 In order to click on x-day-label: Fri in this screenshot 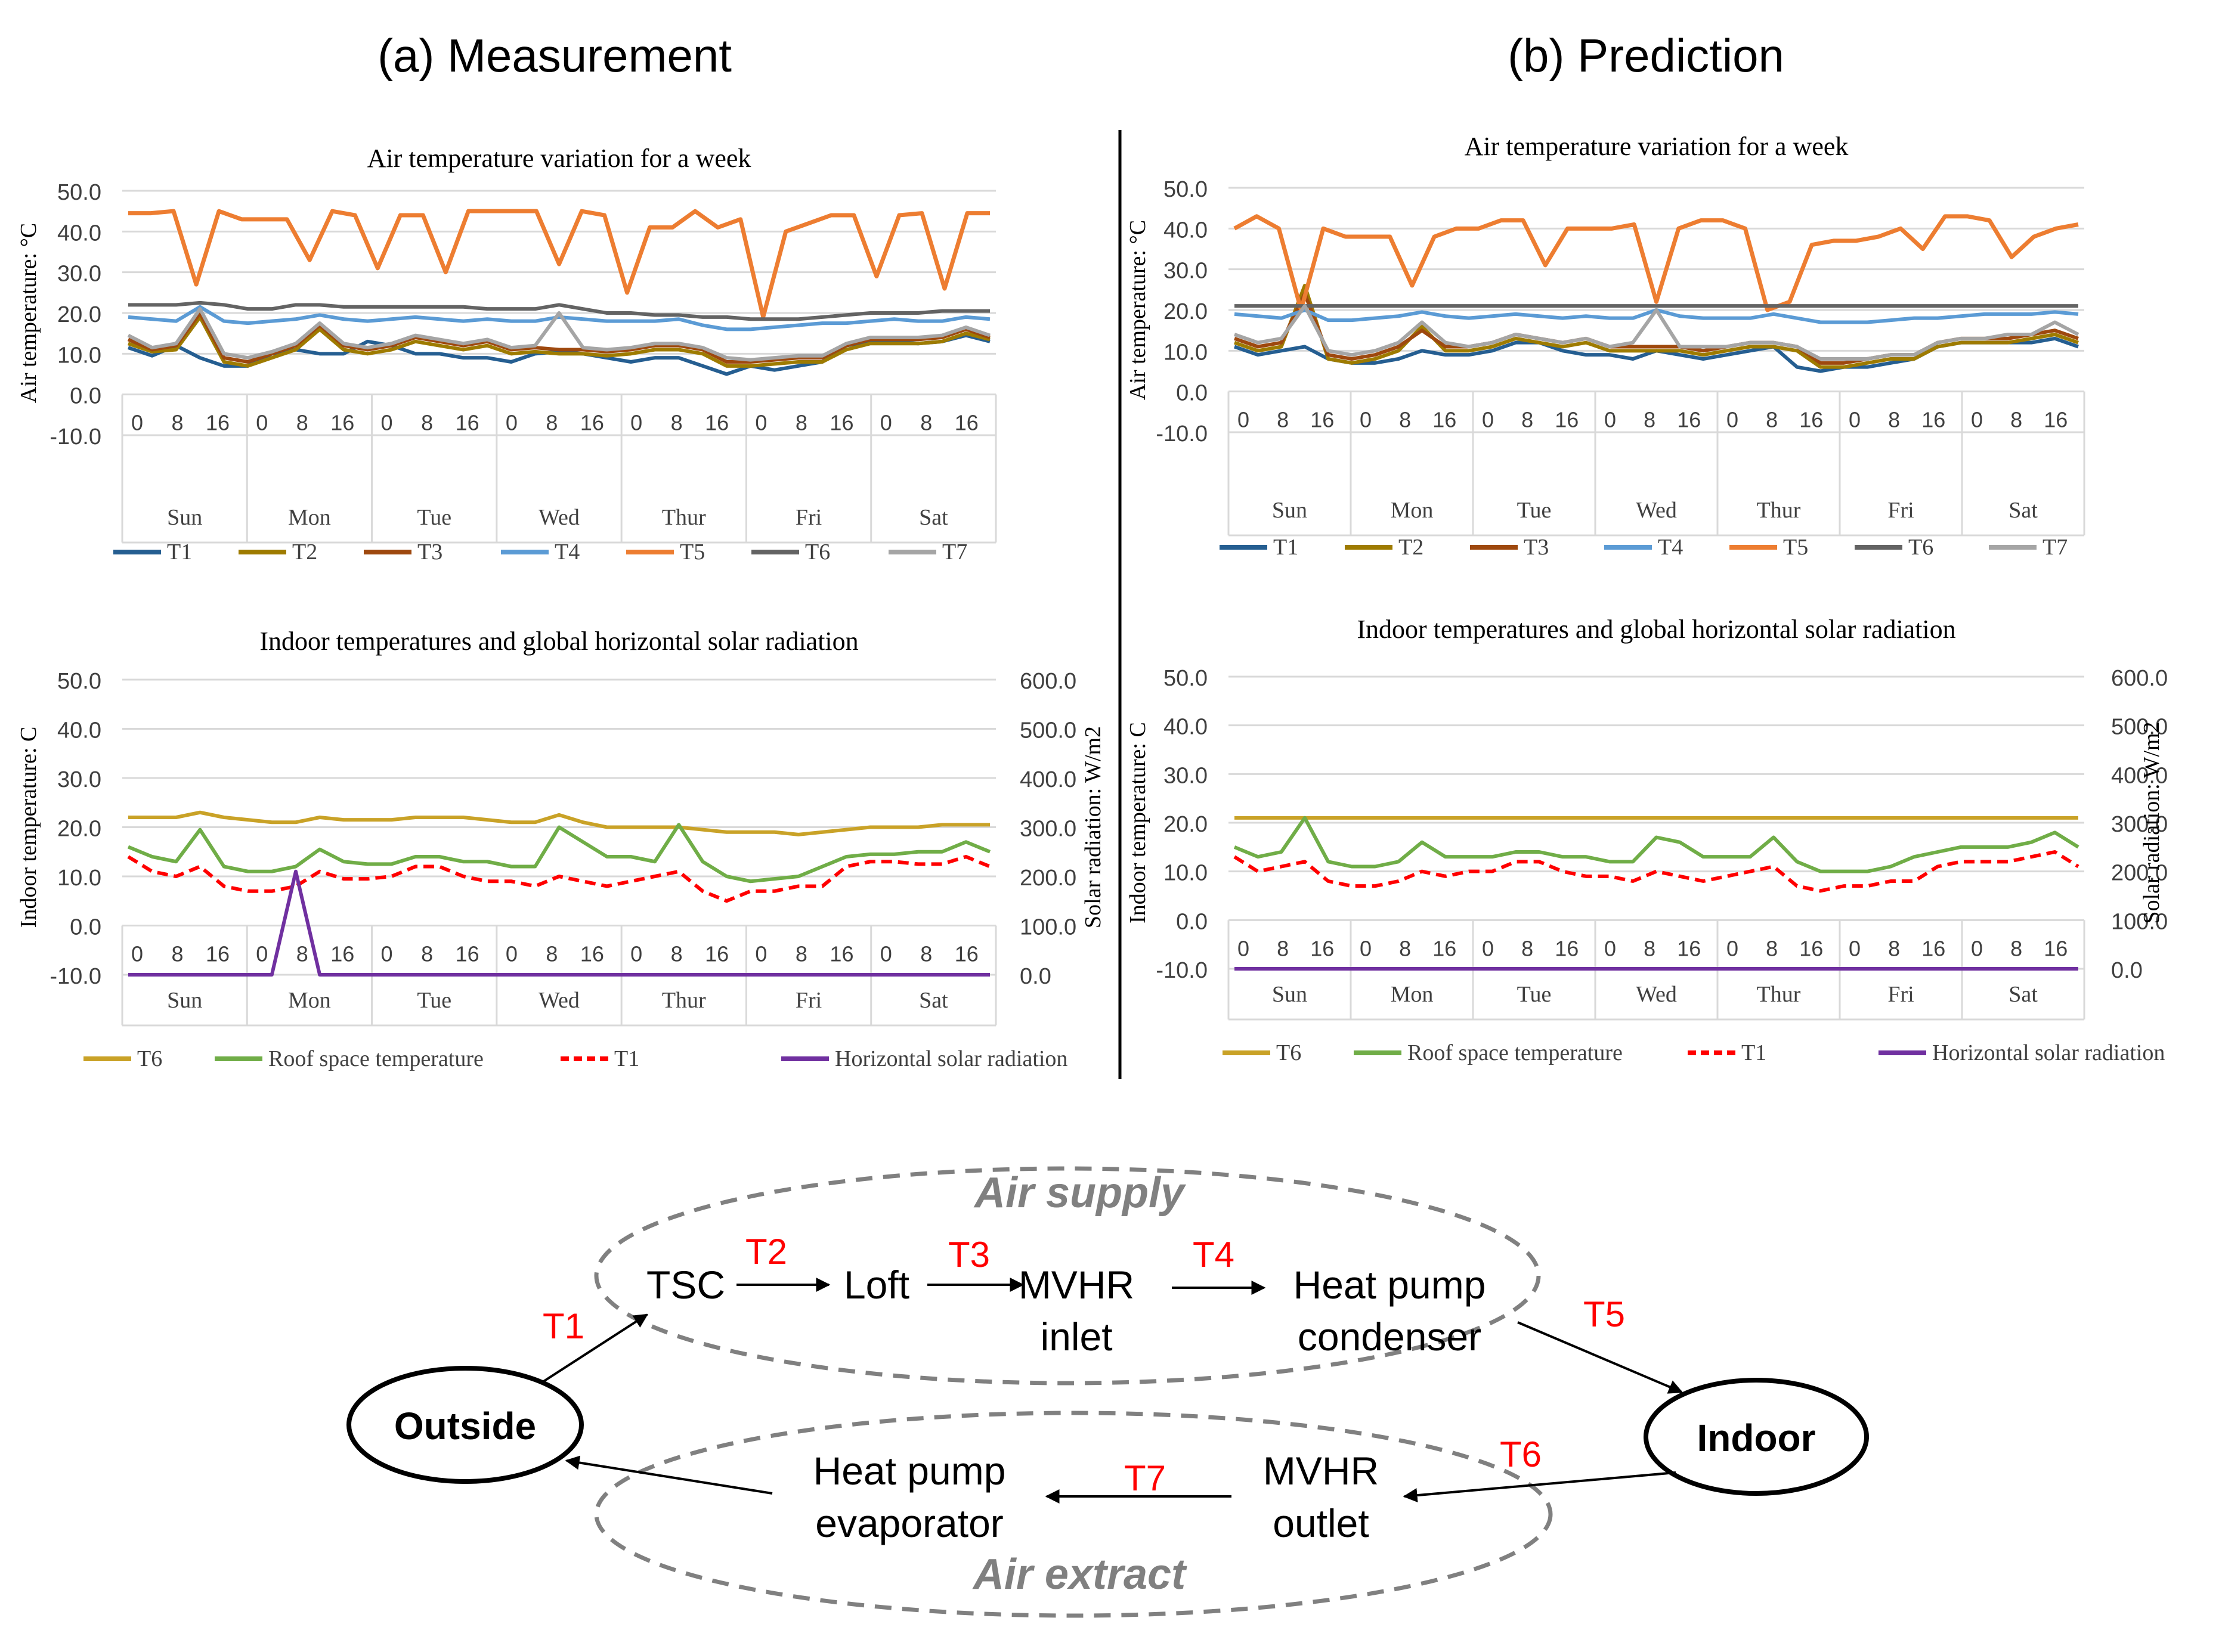, I will do `click(809, 1000)`.